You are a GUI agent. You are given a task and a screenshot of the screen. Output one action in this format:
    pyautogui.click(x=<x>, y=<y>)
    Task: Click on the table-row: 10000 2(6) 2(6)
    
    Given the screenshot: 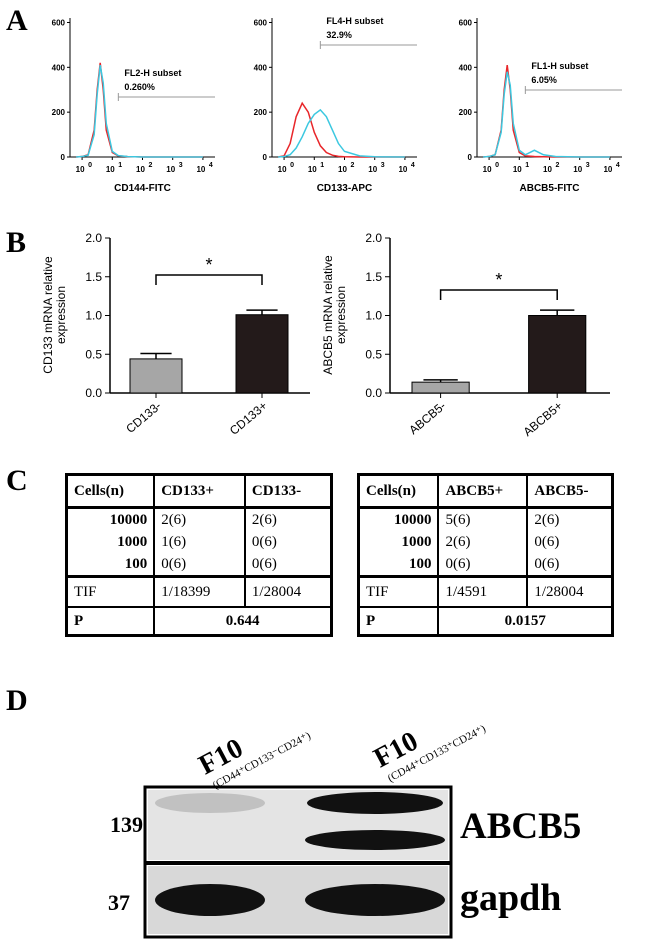 What is the action you would take?
    pyautogui.click(x=198, y=519)
    